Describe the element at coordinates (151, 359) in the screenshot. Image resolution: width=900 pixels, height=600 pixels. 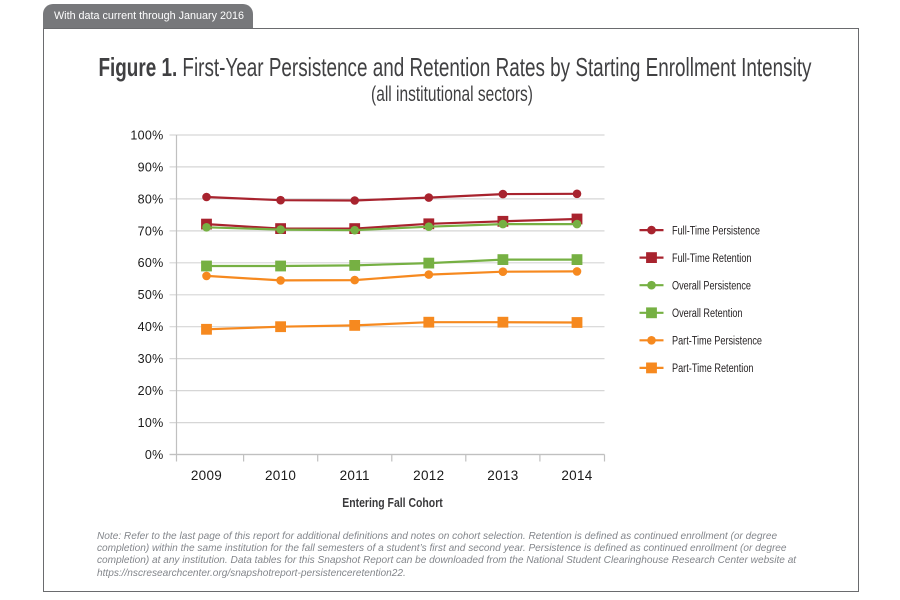
I see `svg-text: 30%` at that location.